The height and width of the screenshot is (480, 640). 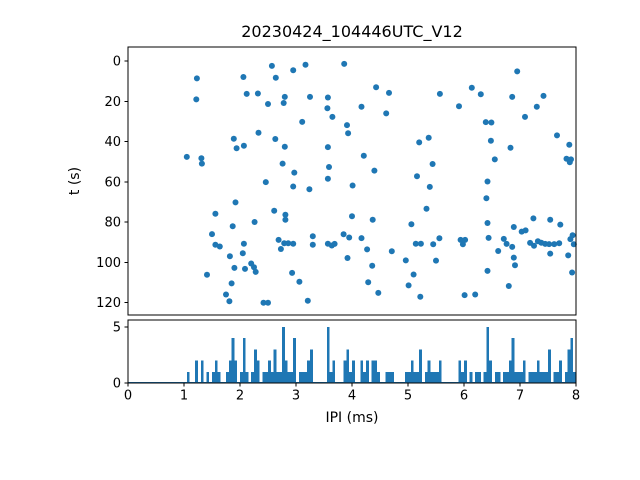 What do you see at coordinates (352, 418) in the screenshot?
I see `x-axis-label: IPI (ms)` at bounding box center [352, 418].